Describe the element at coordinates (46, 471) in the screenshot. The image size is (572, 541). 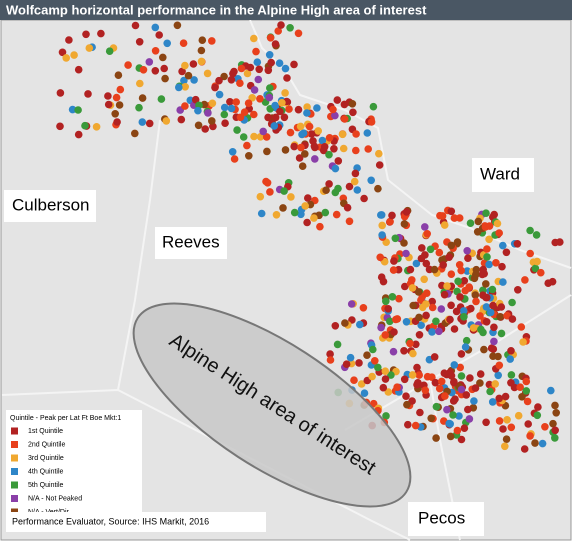
I see `legend-label: 4th Quintile` at that location.